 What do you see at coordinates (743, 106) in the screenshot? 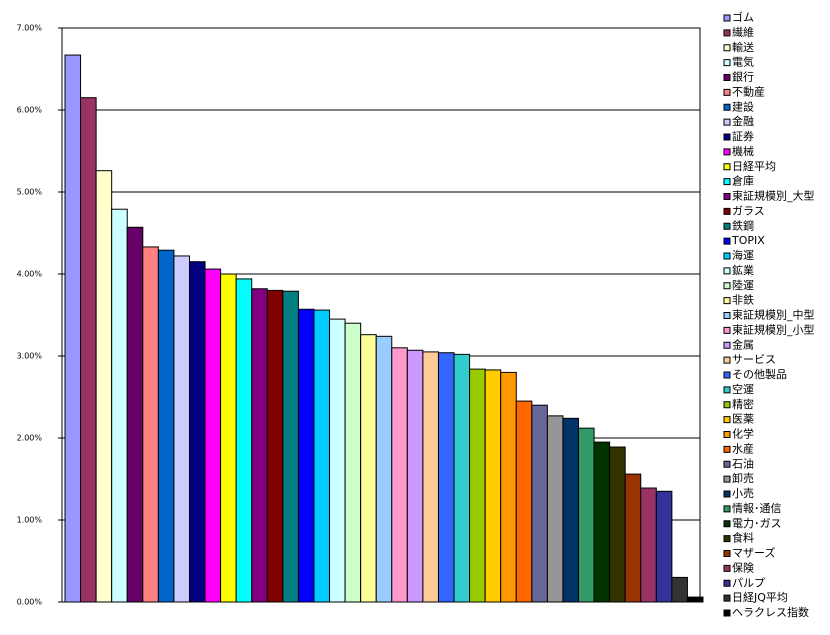
I see `legend-label: 建設` at bounding box center [743, 106].